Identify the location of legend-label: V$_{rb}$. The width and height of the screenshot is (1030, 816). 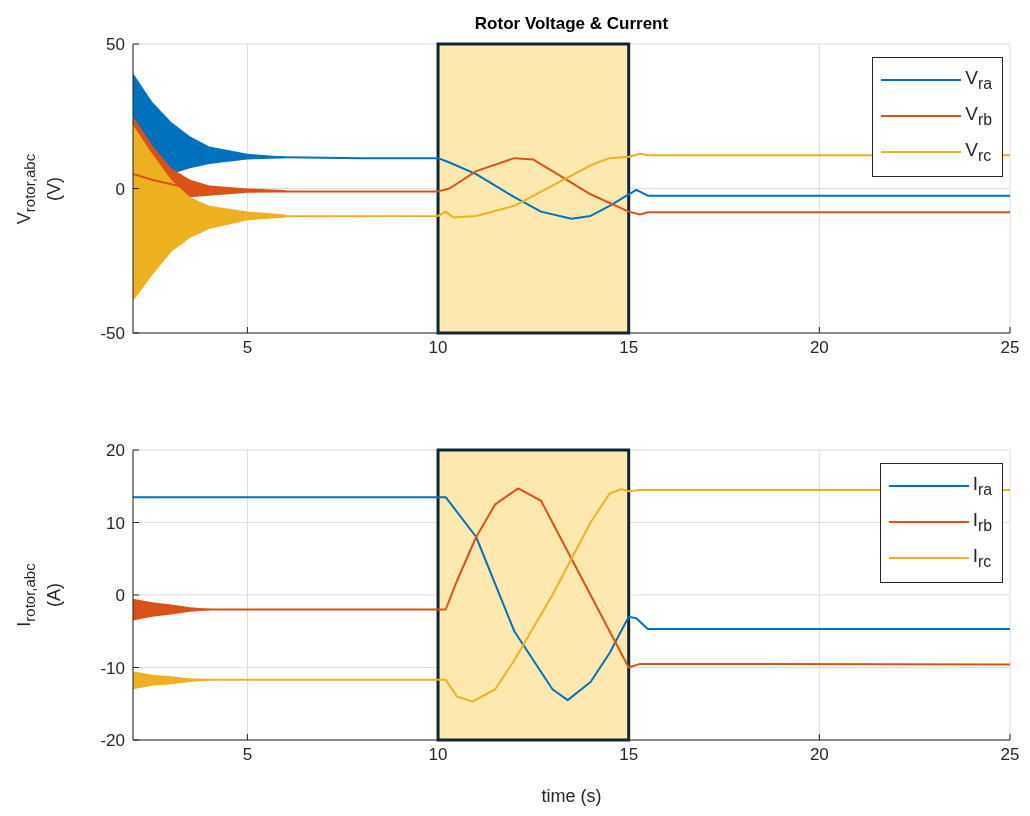
(978, 116).